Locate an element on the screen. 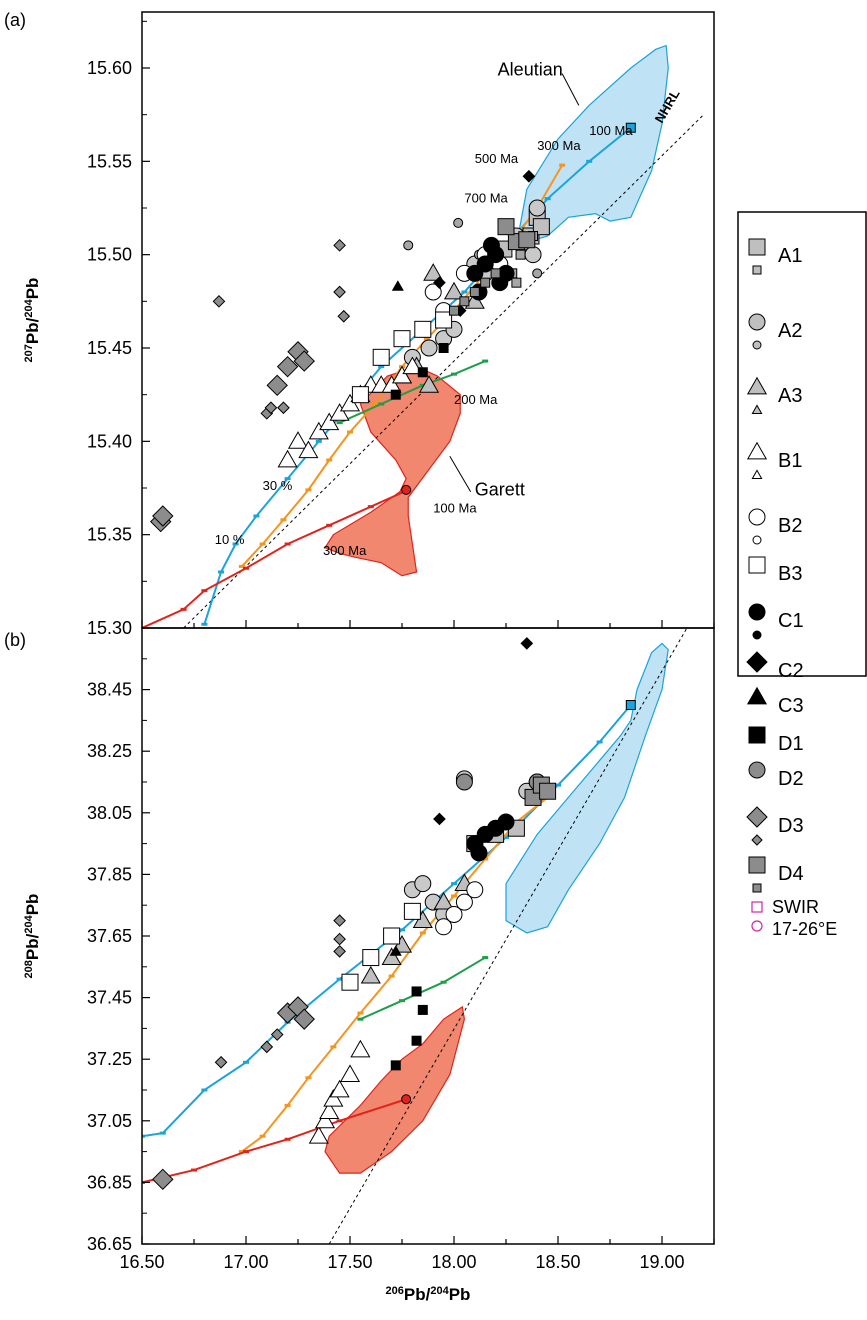 The image size is (867, 1320). point-d4-small is located at coordinates (454, 310).